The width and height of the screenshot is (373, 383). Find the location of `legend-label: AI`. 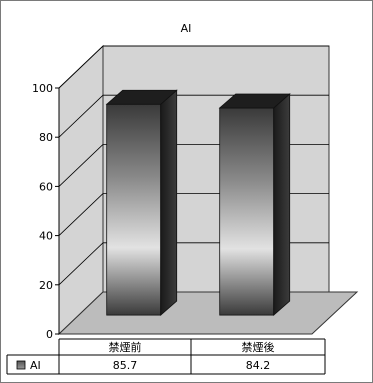

legend-label: AI is located at coordinates (35, 365).